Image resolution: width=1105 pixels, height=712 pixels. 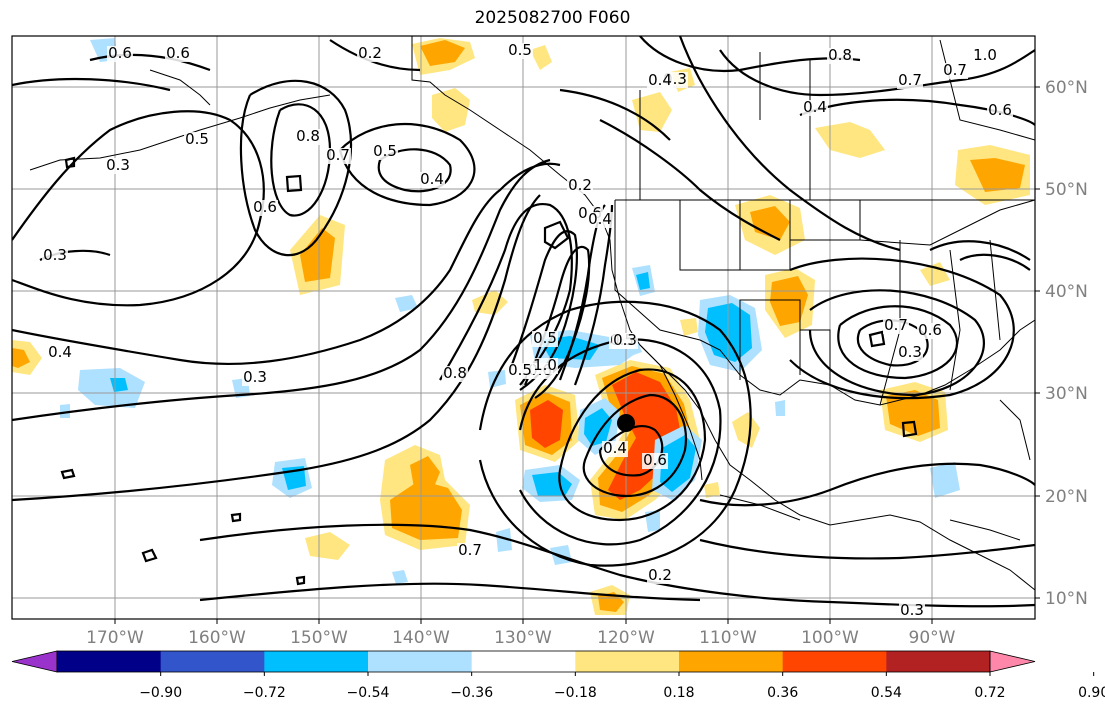 What do you see at coordinates (217, 638) in the screenshot?
I see `lon-tick-label: 160°W` at bounding box center [217, 638].